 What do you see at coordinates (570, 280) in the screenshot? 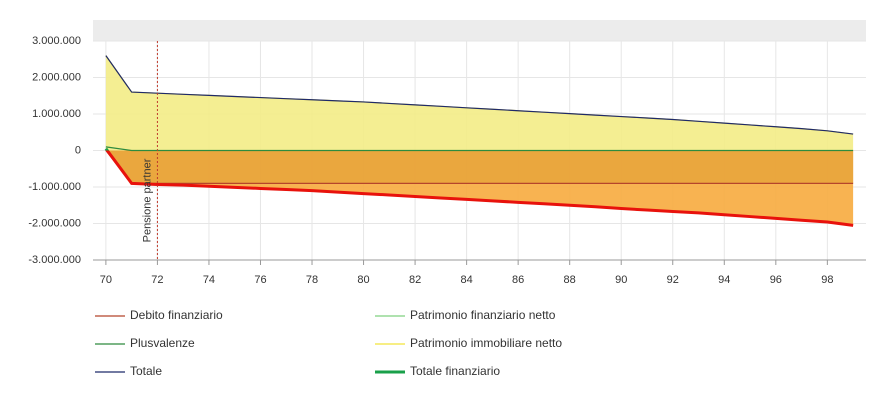
I see `x-tick-label: 88` at bounding box center [570, 280].